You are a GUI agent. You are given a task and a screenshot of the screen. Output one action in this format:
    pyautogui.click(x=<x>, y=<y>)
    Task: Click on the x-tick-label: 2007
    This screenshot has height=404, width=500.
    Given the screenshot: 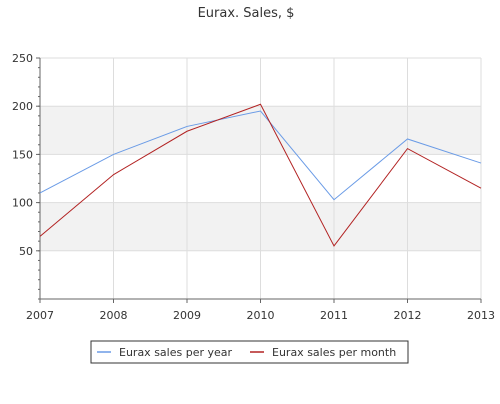 What is the action you would take?
    pyautogui.click(x=40, y=315)
    